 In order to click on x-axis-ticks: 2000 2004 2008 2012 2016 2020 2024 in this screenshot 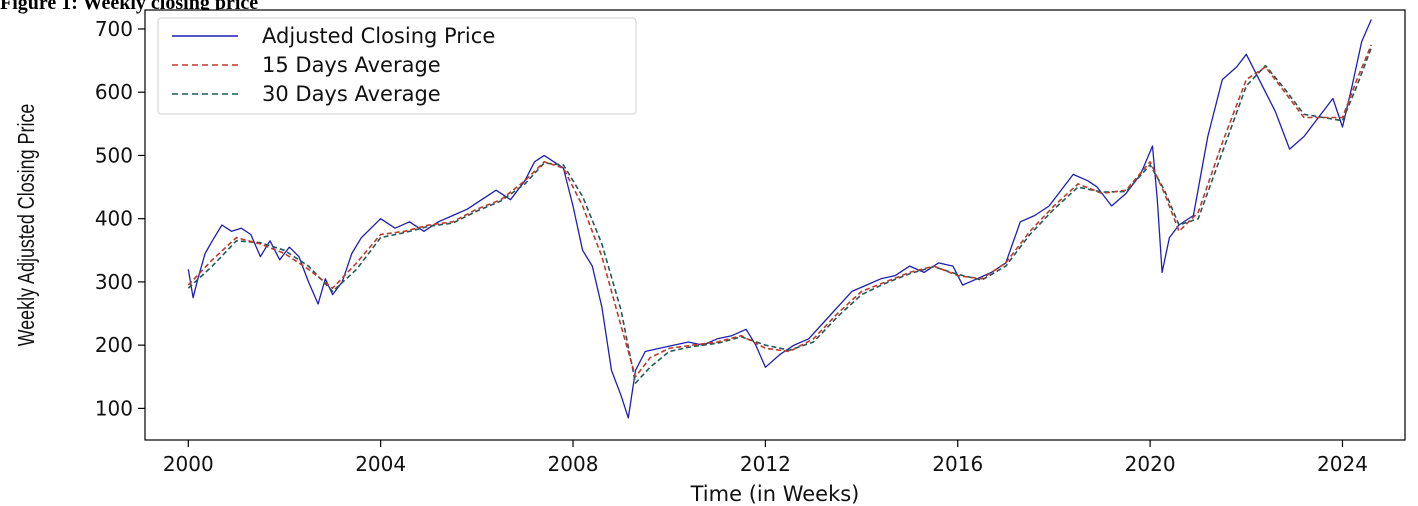, I will do `click(765, 458)`.